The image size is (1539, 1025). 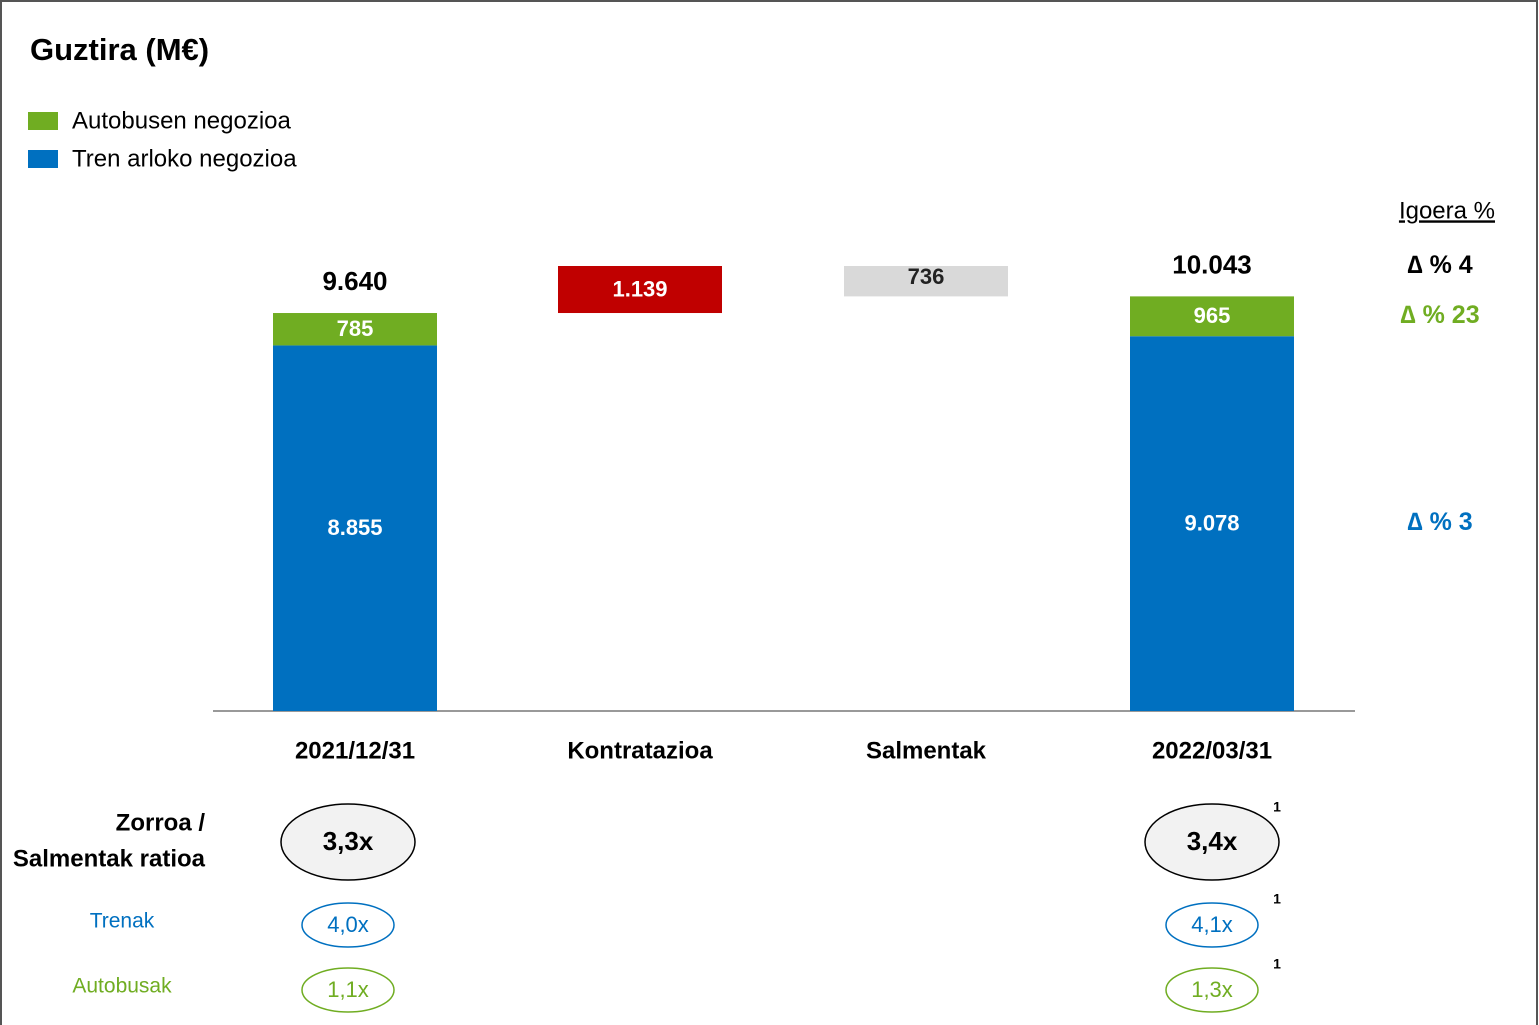 I want to click on ratio-value: 1,3x, so click(x=1212, y=989).